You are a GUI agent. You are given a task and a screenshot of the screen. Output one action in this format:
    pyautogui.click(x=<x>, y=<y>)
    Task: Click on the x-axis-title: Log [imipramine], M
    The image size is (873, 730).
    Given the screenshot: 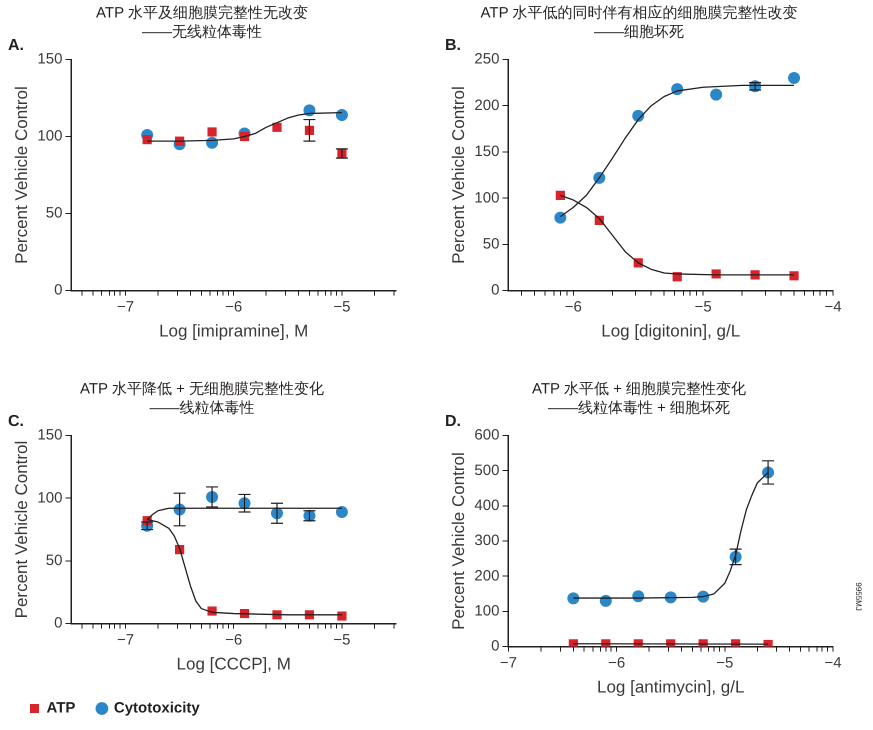 What is the action you would take?
    pyautogui.click(x=233, y=330)
    